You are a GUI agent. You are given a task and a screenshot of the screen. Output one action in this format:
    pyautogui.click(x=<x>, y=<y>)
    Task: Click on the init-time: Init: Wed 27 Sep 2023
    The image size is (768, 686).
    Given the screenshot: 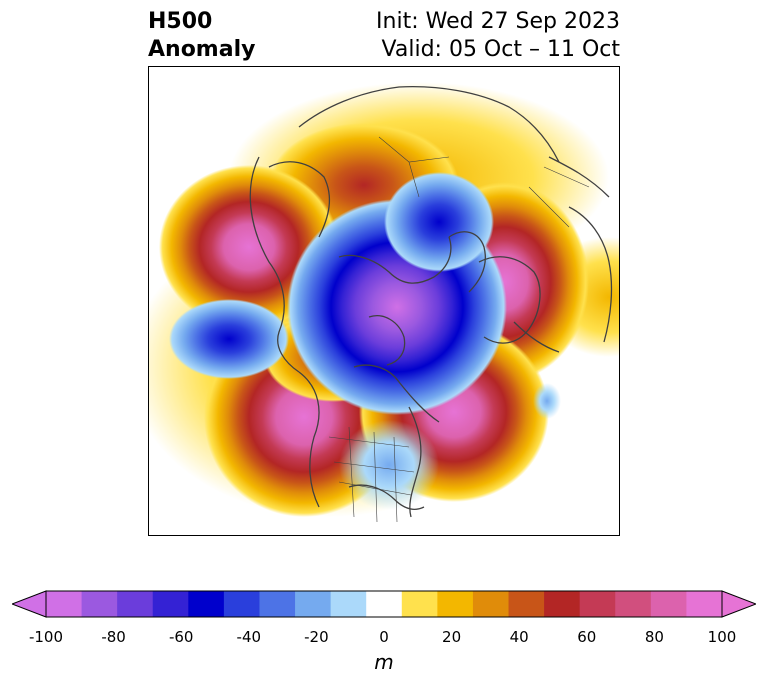 What is the action you would take?
    pyautogui.click(x=498, y=21)
    